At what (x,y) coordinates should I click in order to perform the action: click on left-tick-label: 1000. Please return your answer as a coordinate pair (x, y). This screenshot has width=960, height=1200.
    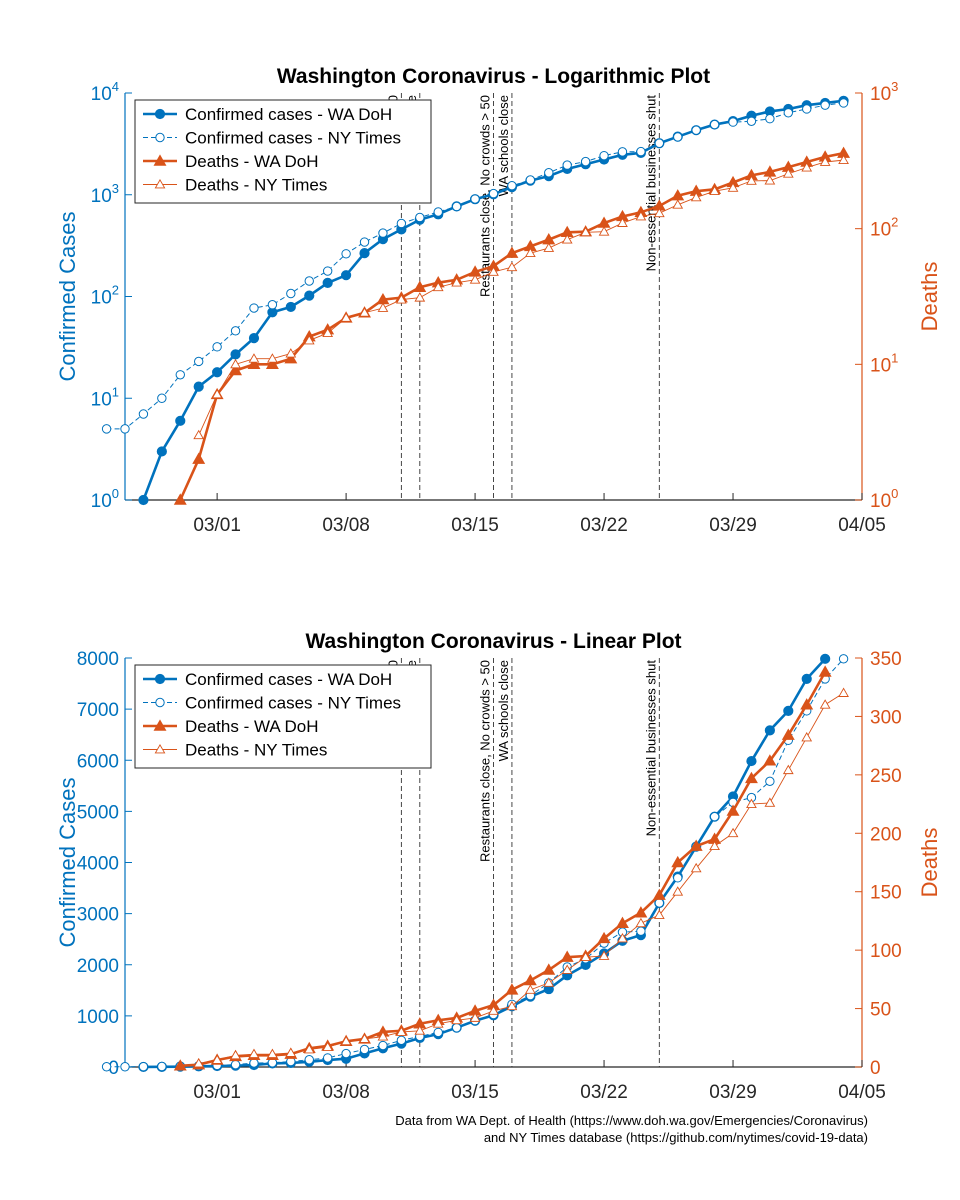
    Looking at the image, I should click on (98, 1017).